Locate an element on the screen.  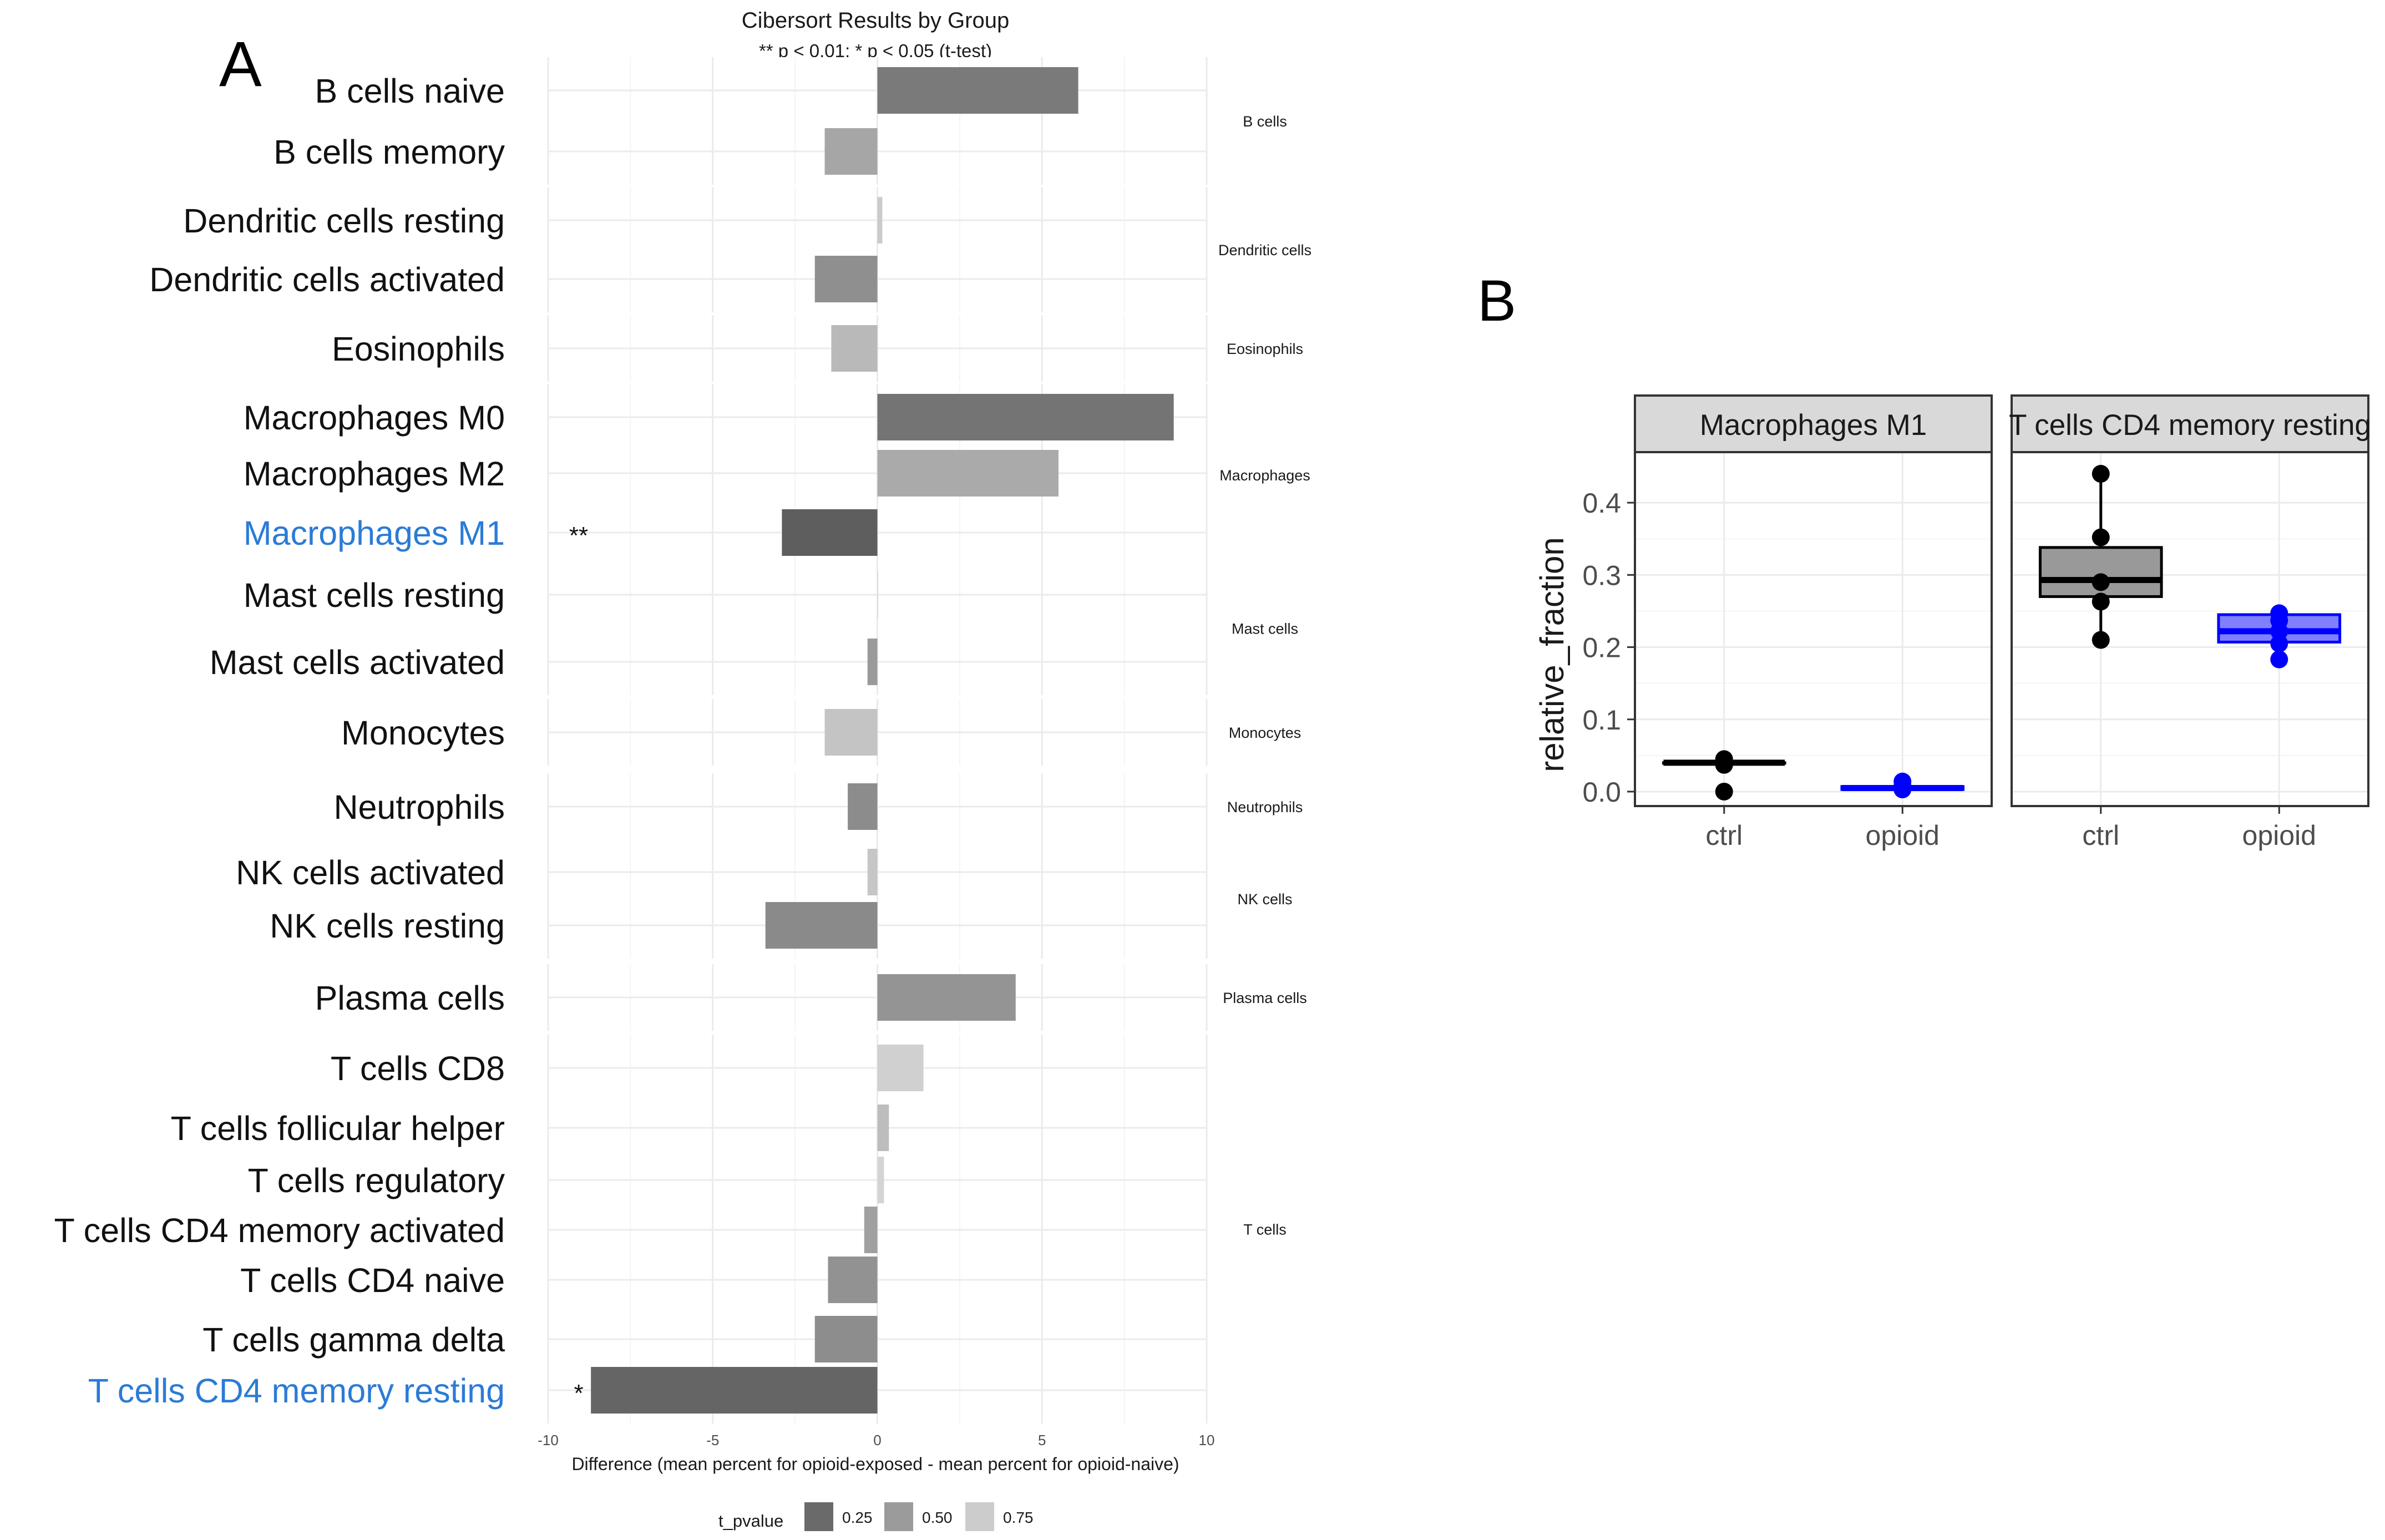
category-label: T cells gamma delta is located at coordinates (353, 1340).